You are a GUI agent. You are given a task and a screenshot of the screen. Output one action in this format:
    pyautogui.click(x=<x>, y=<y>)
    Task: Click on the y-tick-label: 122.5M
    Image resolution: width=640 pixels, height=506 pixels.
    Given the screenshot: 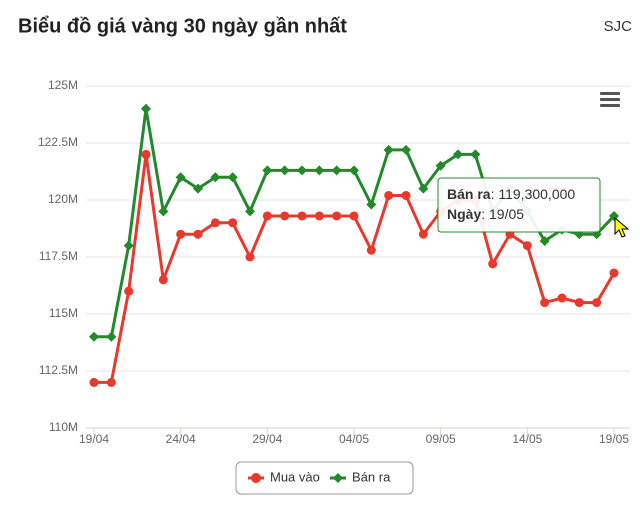 What is the action you would take?
    pyautogui.click(x=58, y=142)
    